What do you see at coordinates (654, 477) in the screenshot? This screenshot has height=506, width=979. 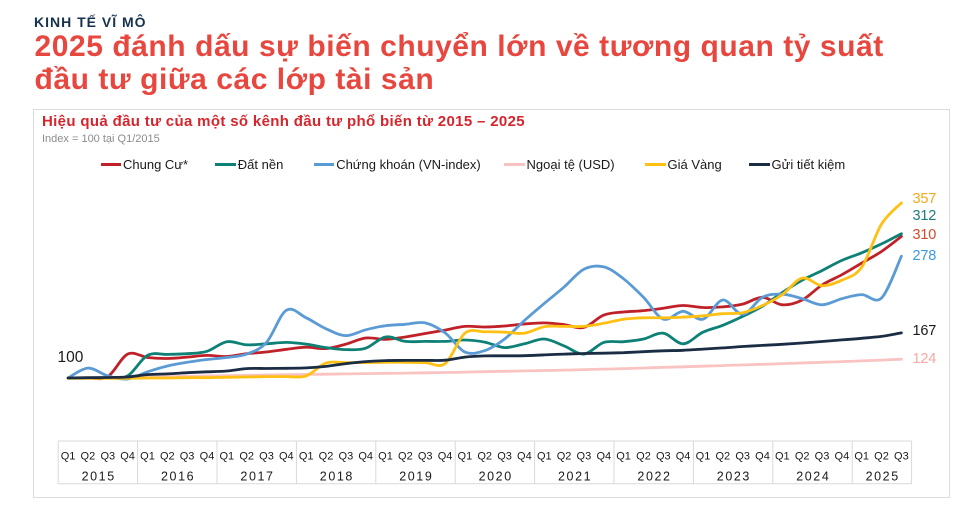 I see `svg-text: 2022` at bounding box center [654, 477].